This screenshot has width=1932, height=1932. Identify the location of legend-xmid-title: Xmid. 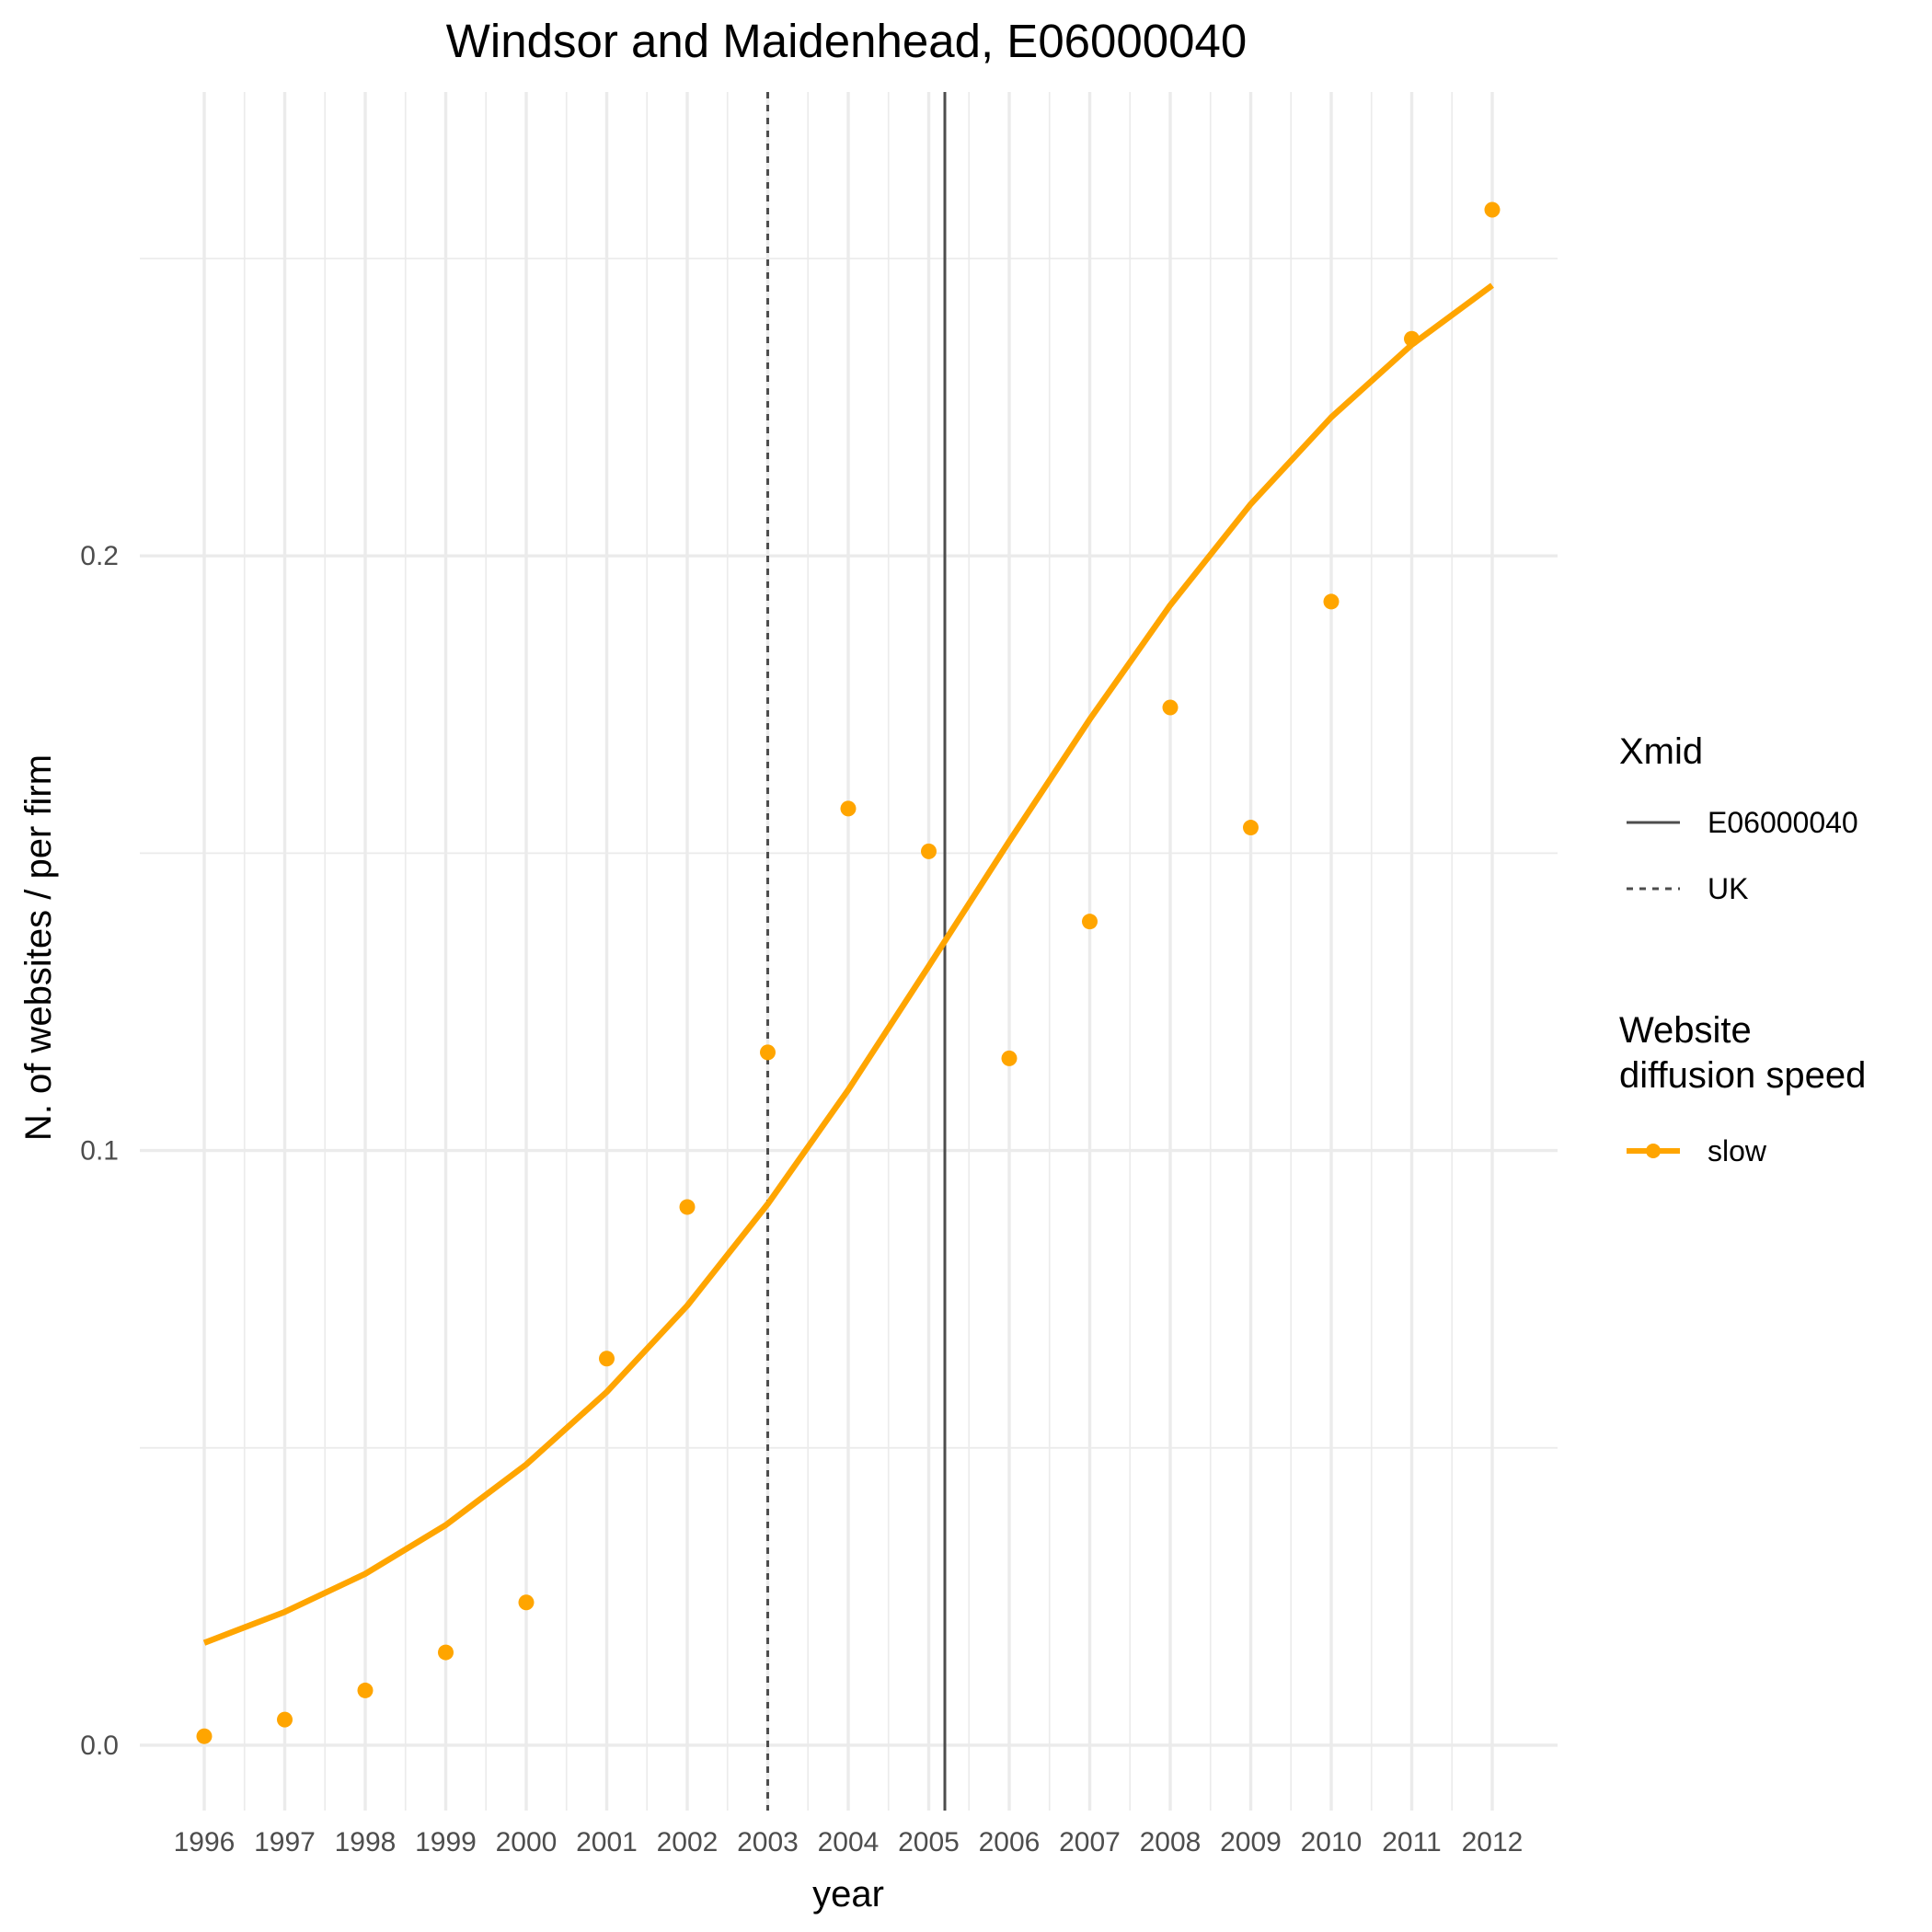
(1661, 751).